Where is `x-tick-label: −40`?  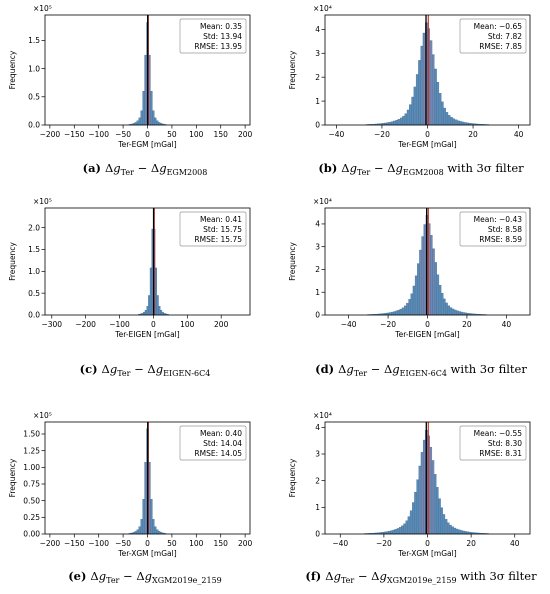 x-tick-label: −40 is located at coordinates (340, 543).